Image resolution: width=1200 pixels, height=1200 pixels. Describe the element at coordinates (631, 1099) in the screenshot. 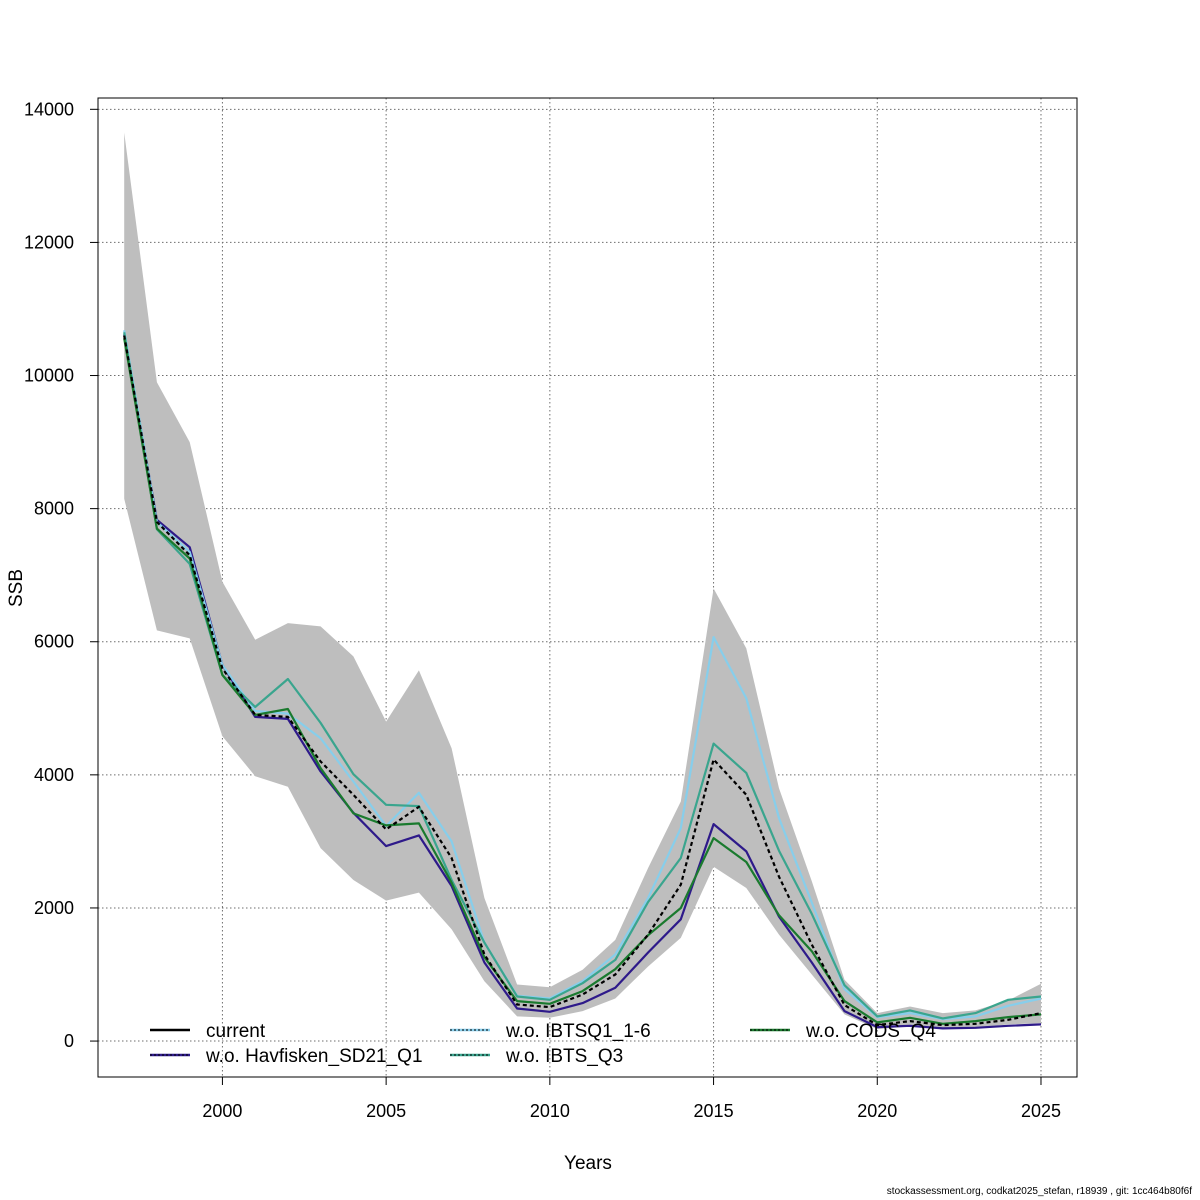

I see `x-axis: 2000 2005 2010 2015 2020 2025` at that location.